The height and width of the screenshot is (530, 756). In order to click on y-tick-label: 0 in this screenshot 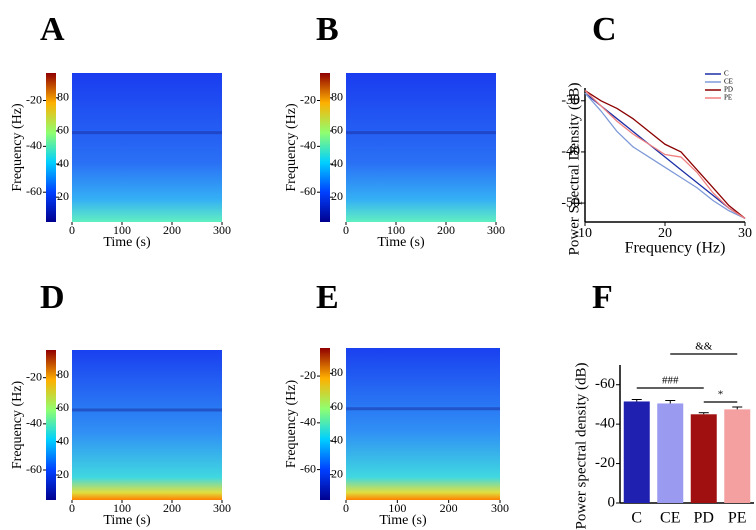, I will do `click(612, 502)`.